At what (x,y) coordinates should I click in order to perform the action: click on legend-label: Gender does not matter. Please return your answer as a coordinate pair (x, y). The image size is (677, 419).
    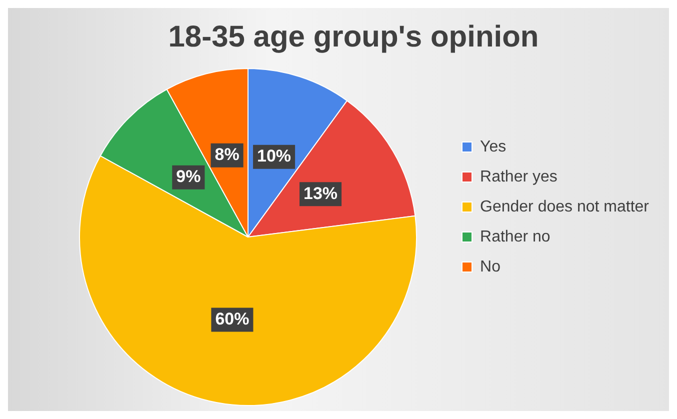
    Looking at the image, I should click on (565, 207).